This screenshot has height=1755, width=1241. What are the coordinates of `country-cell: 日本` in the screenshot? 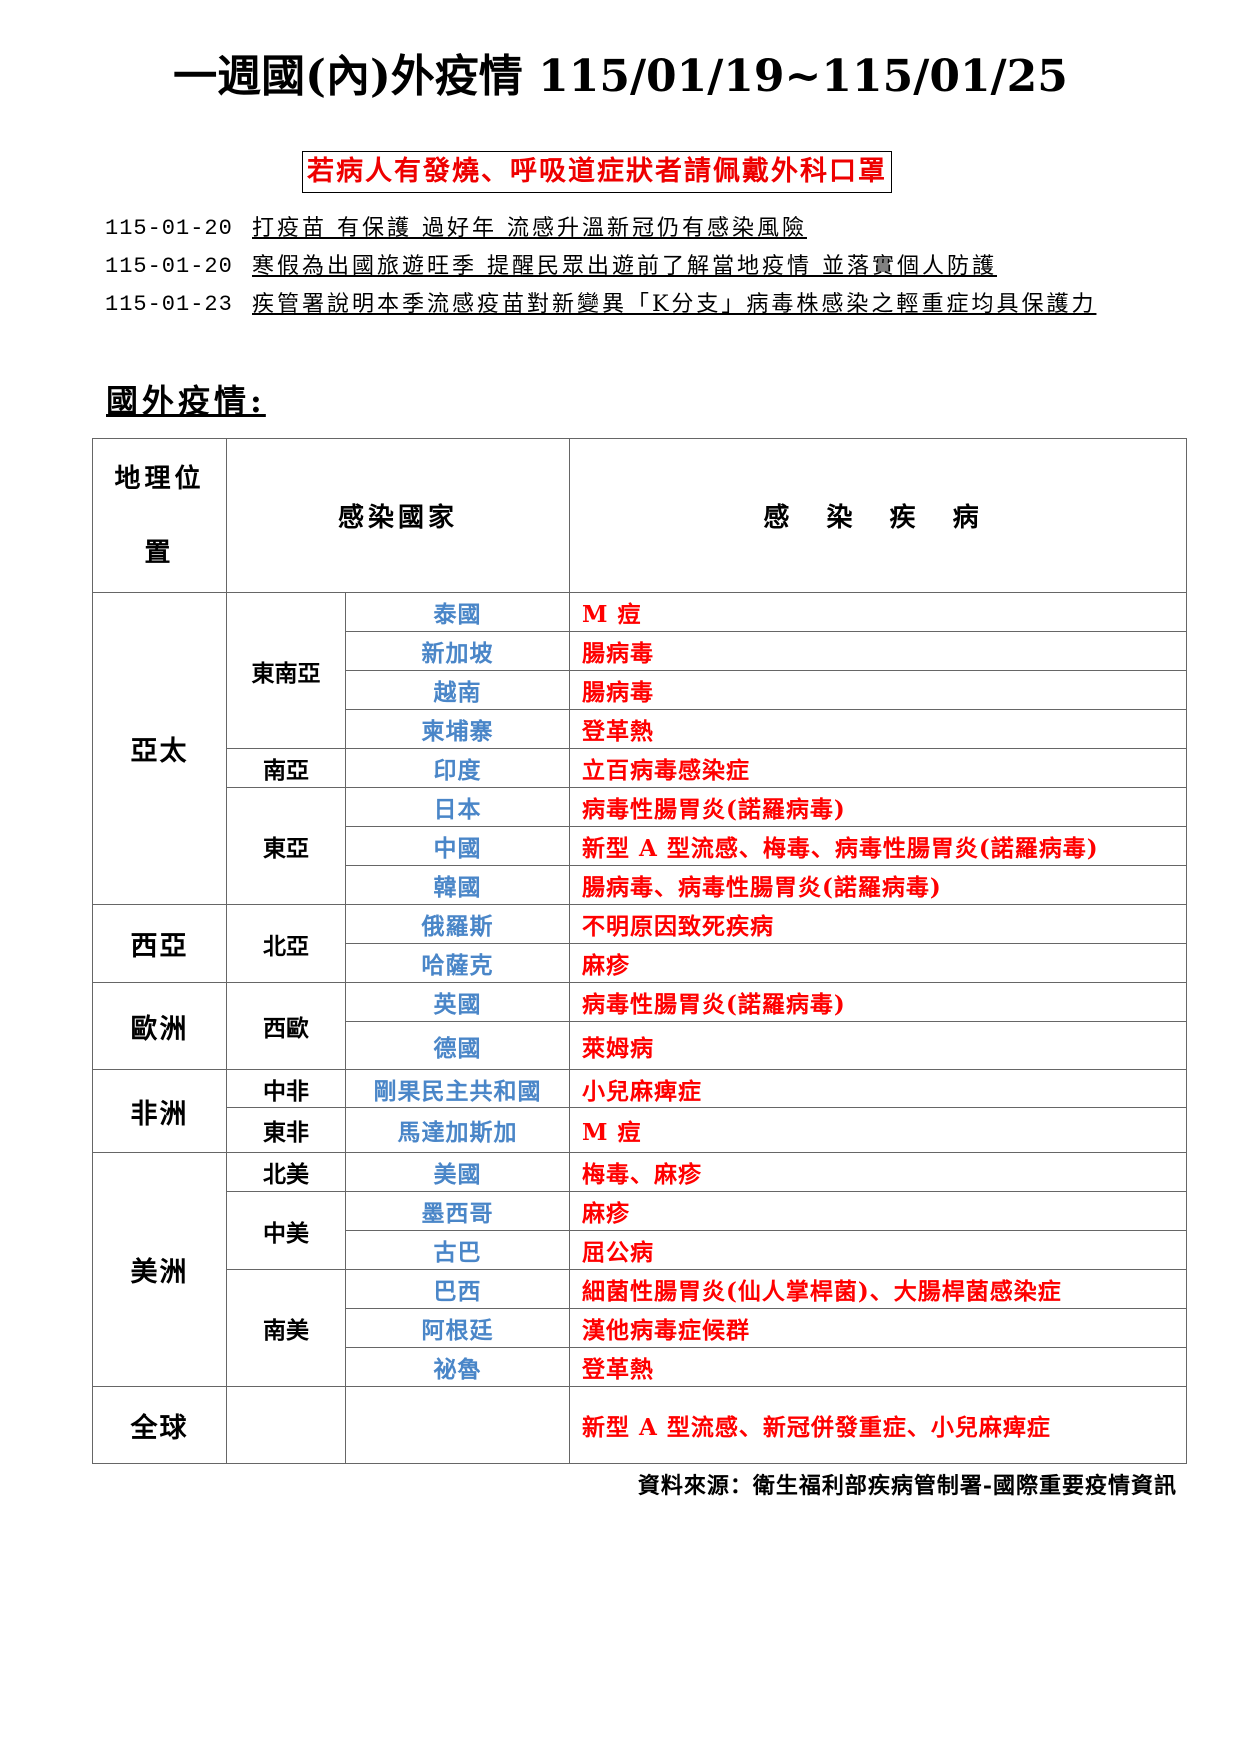 It's located at (457, 807).